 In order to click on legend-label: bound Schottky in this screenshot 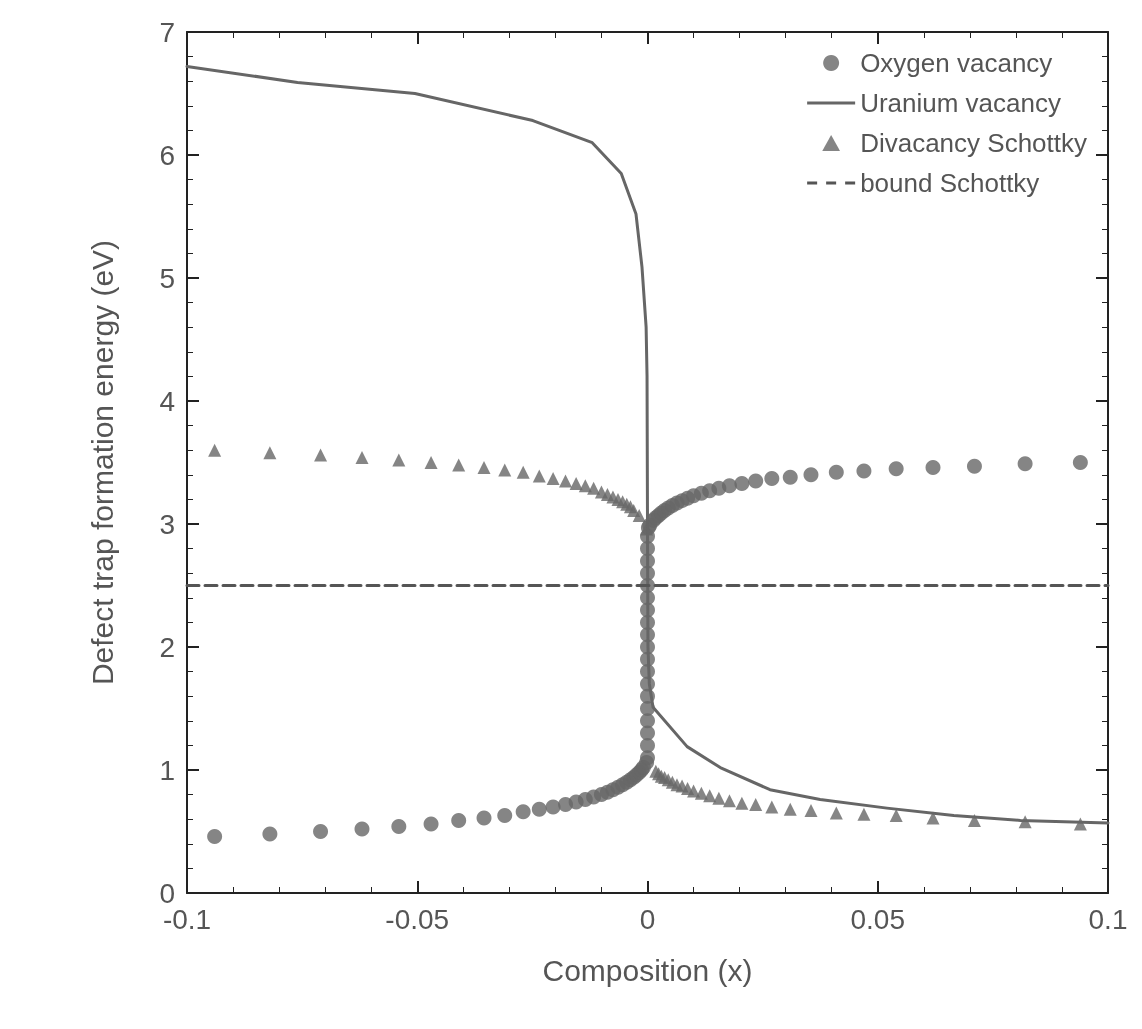, I will do `click(950, 183)`.